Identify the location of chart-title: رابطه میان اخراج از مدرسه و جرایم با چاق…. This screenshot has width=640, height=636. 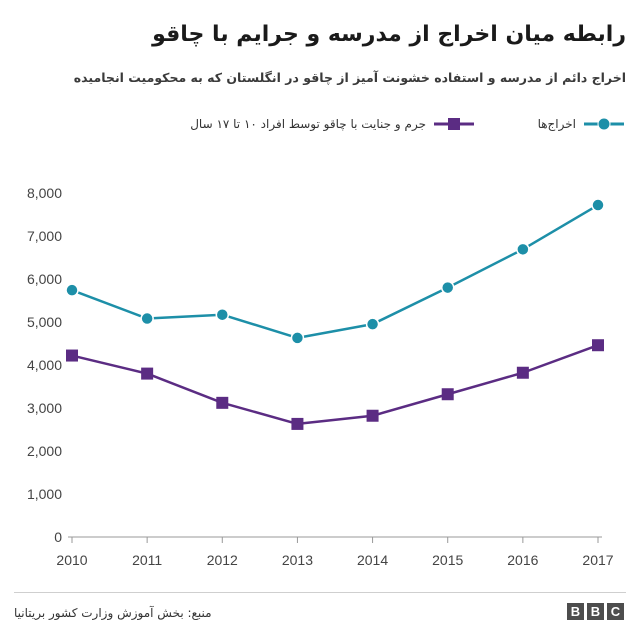
(389, 34).